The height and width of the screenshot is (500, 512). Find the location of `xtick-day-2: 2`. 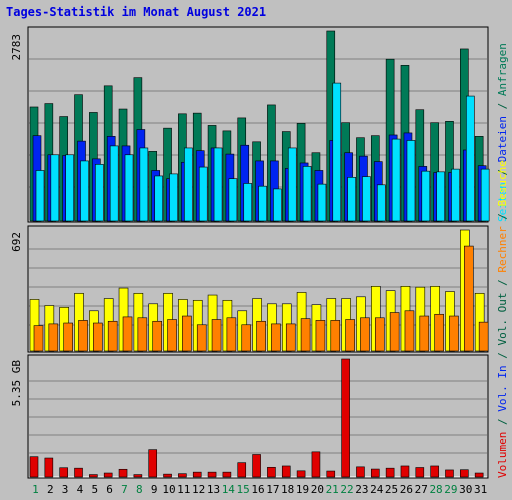

xtick-day-2: 2 is located at coordinates (50, 489).